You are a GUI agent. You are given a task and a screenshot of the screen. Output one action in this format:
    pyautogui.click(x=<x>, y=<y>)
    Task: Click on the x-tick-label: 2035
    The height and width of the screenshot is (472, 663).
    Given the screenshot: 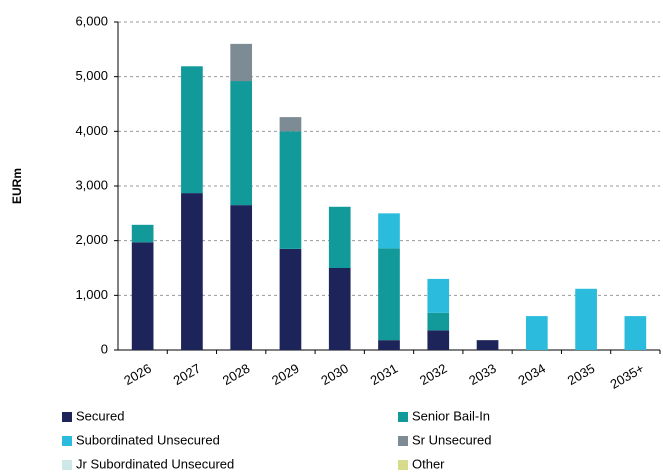 What is the action you would take?
    pyautogui.click(x=581, y=374)
    